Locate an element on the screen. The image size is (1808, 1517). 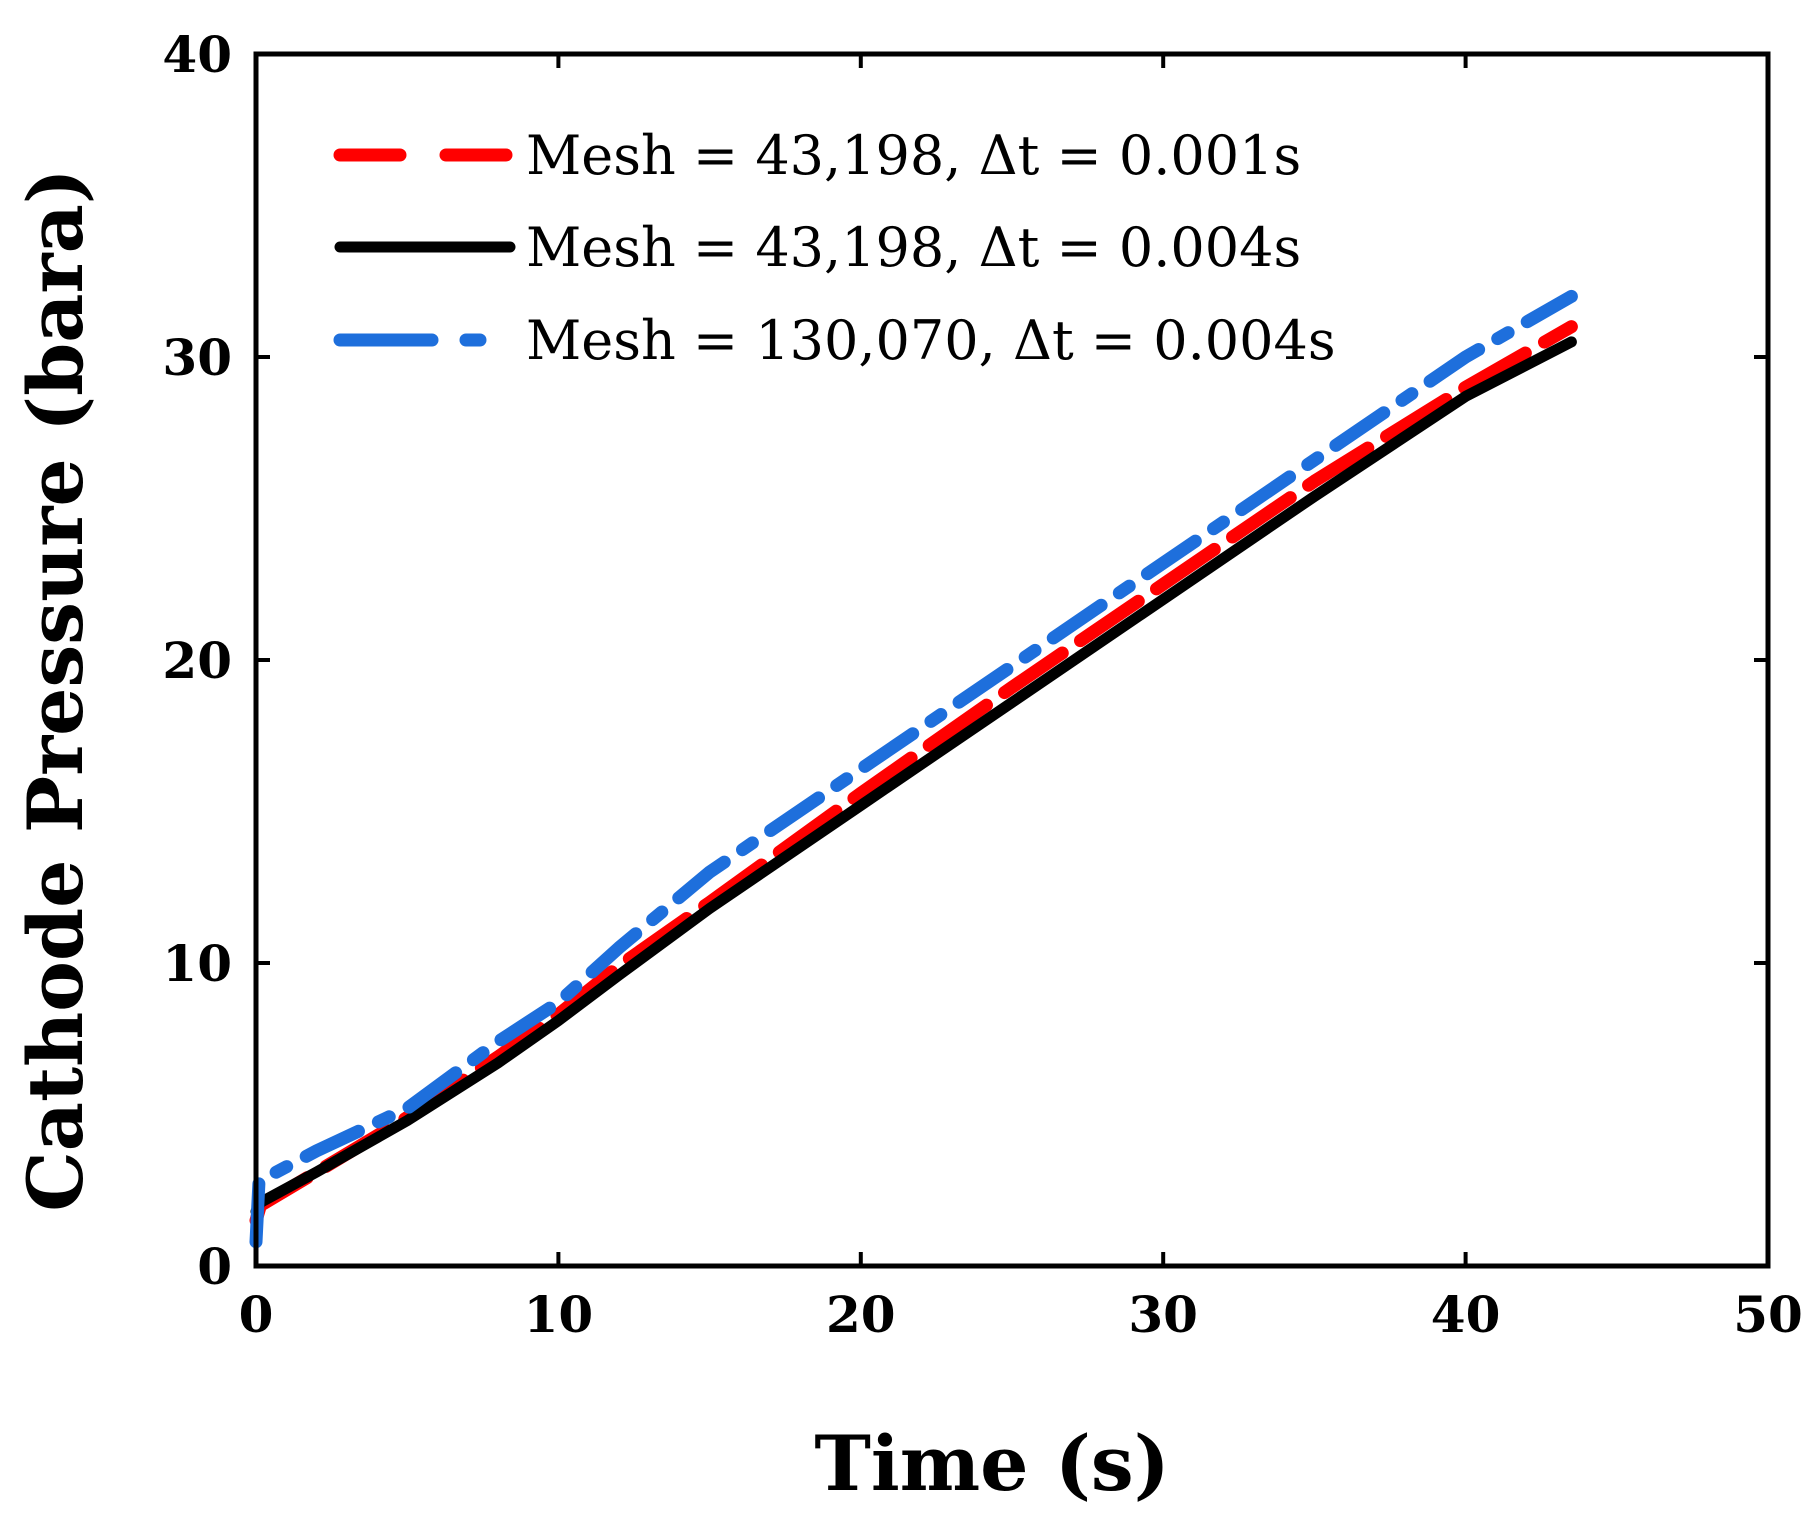
y-axis-title: Cathode Pressure (bara) is located at coordinates (55, 690).